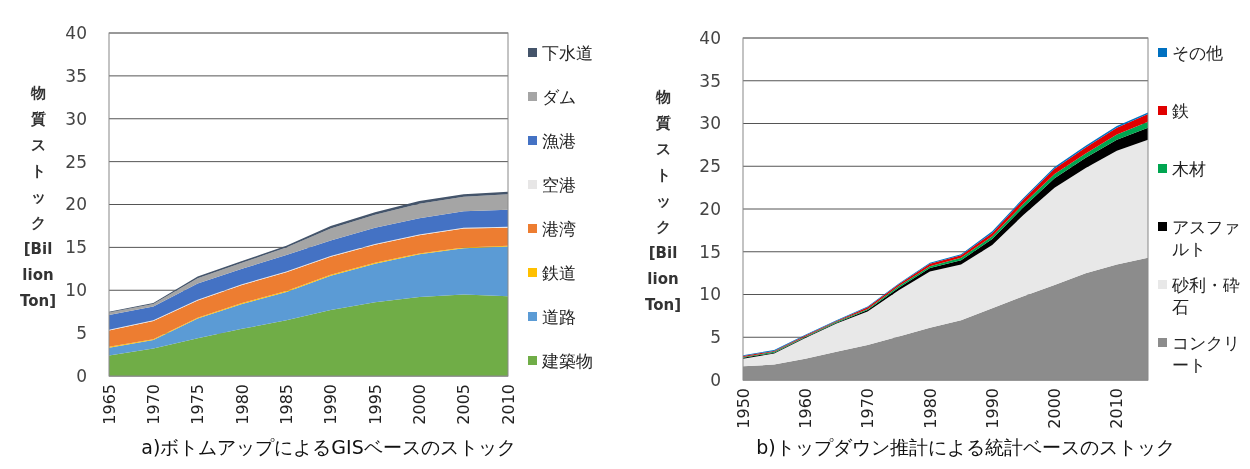 The image size is (1250, 469). I want to click on legend-label: 港湾, so click(559, 228).